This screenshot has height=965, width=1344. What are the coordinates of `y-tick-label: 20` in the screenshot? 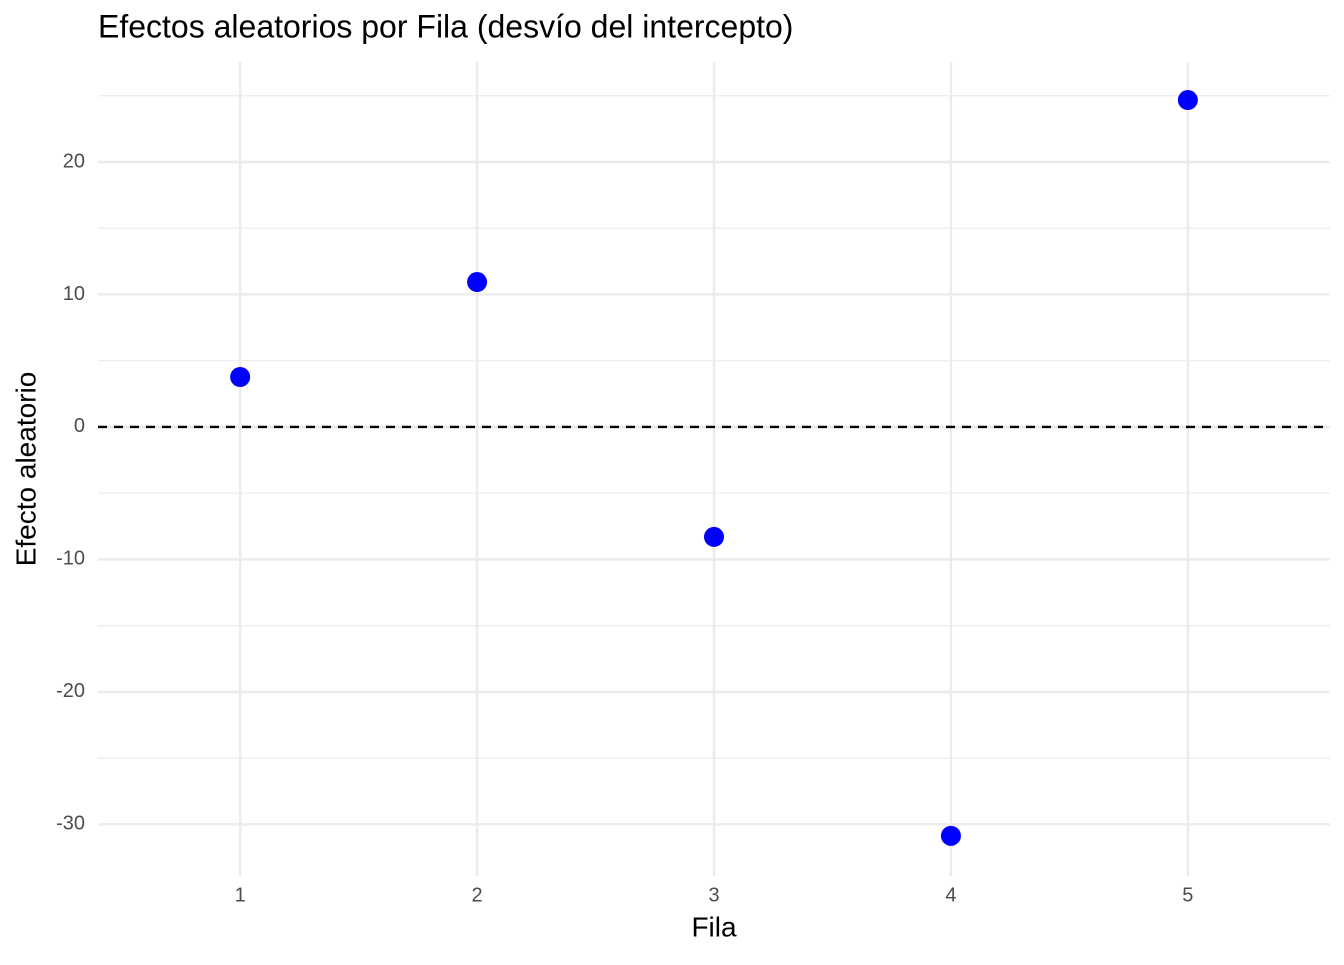 It's located at (74, 161).